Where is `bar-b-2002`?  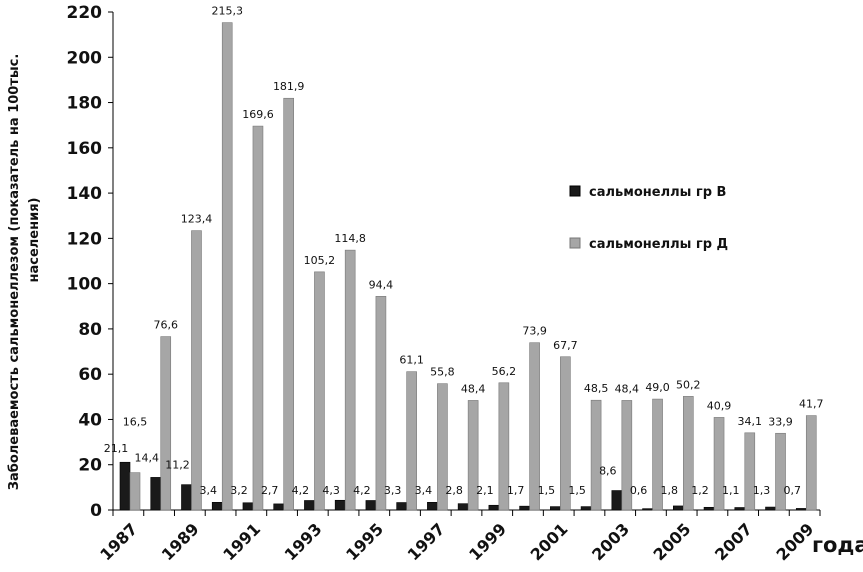 bar-b-2002 is located at coordinates (586, 508).